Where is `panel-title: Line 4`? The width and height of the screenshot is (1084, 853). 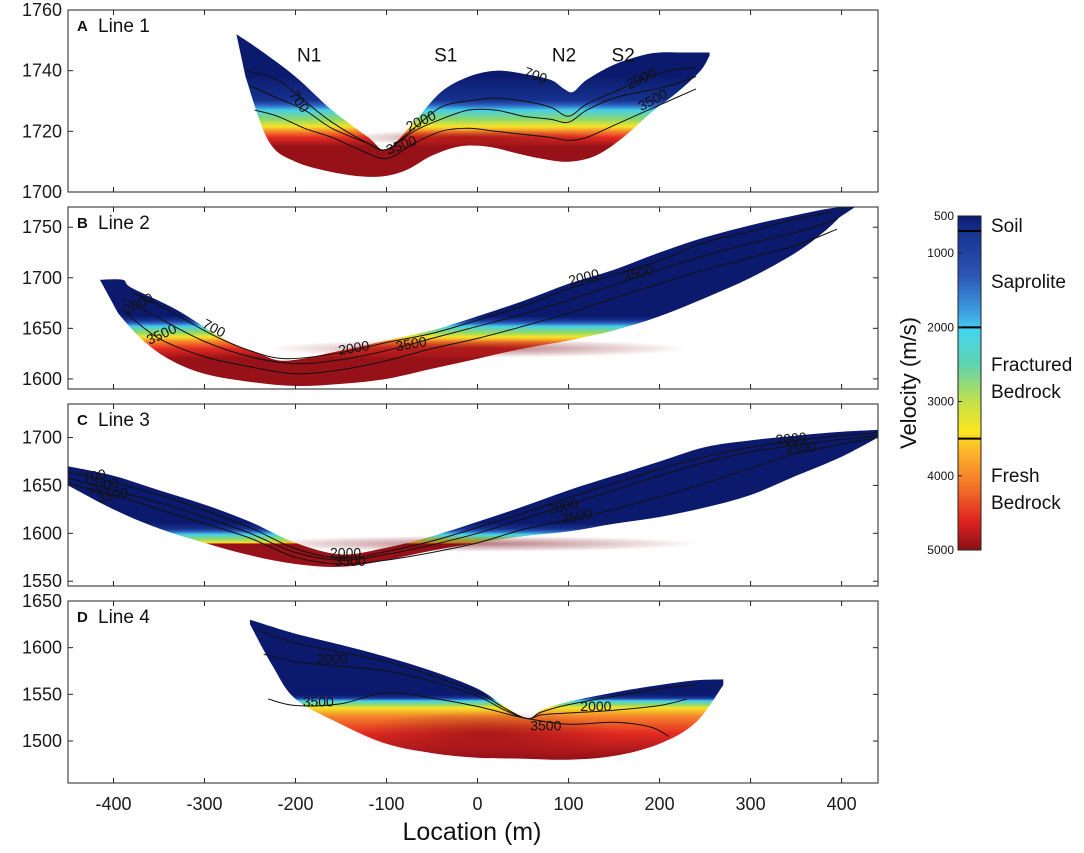 panel-title: Line 4 is located at coordinates (124, 617).